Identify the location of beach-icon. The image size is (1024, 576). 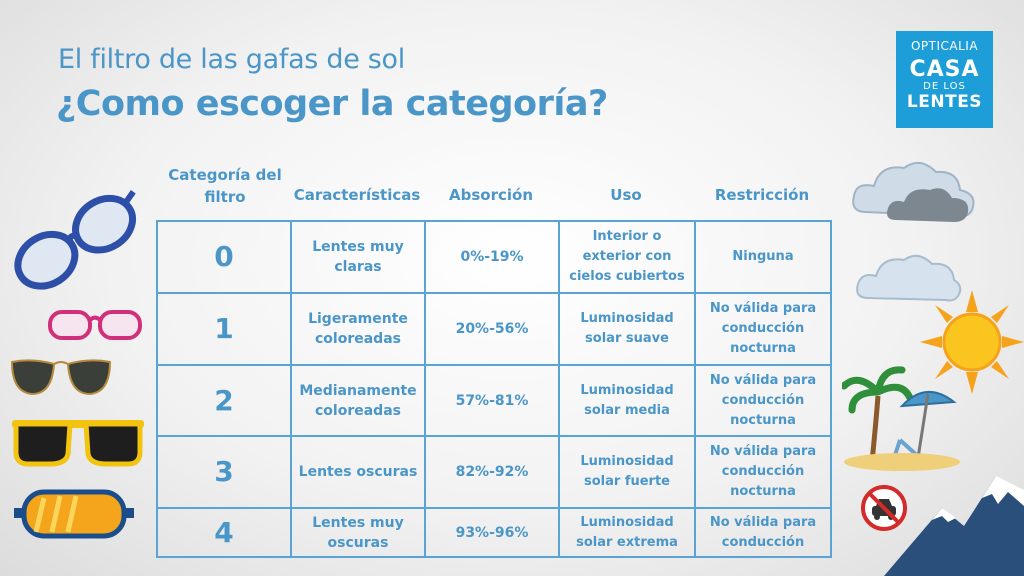
(901, 418).